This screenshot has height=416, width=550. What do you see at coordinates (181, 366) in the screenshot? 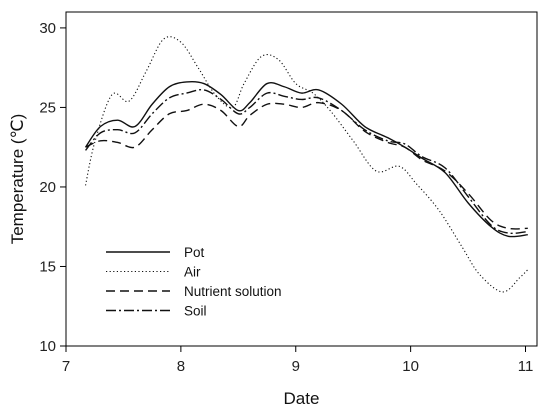
I see `x-tick-label: 8` at bounding box center [181, 366].